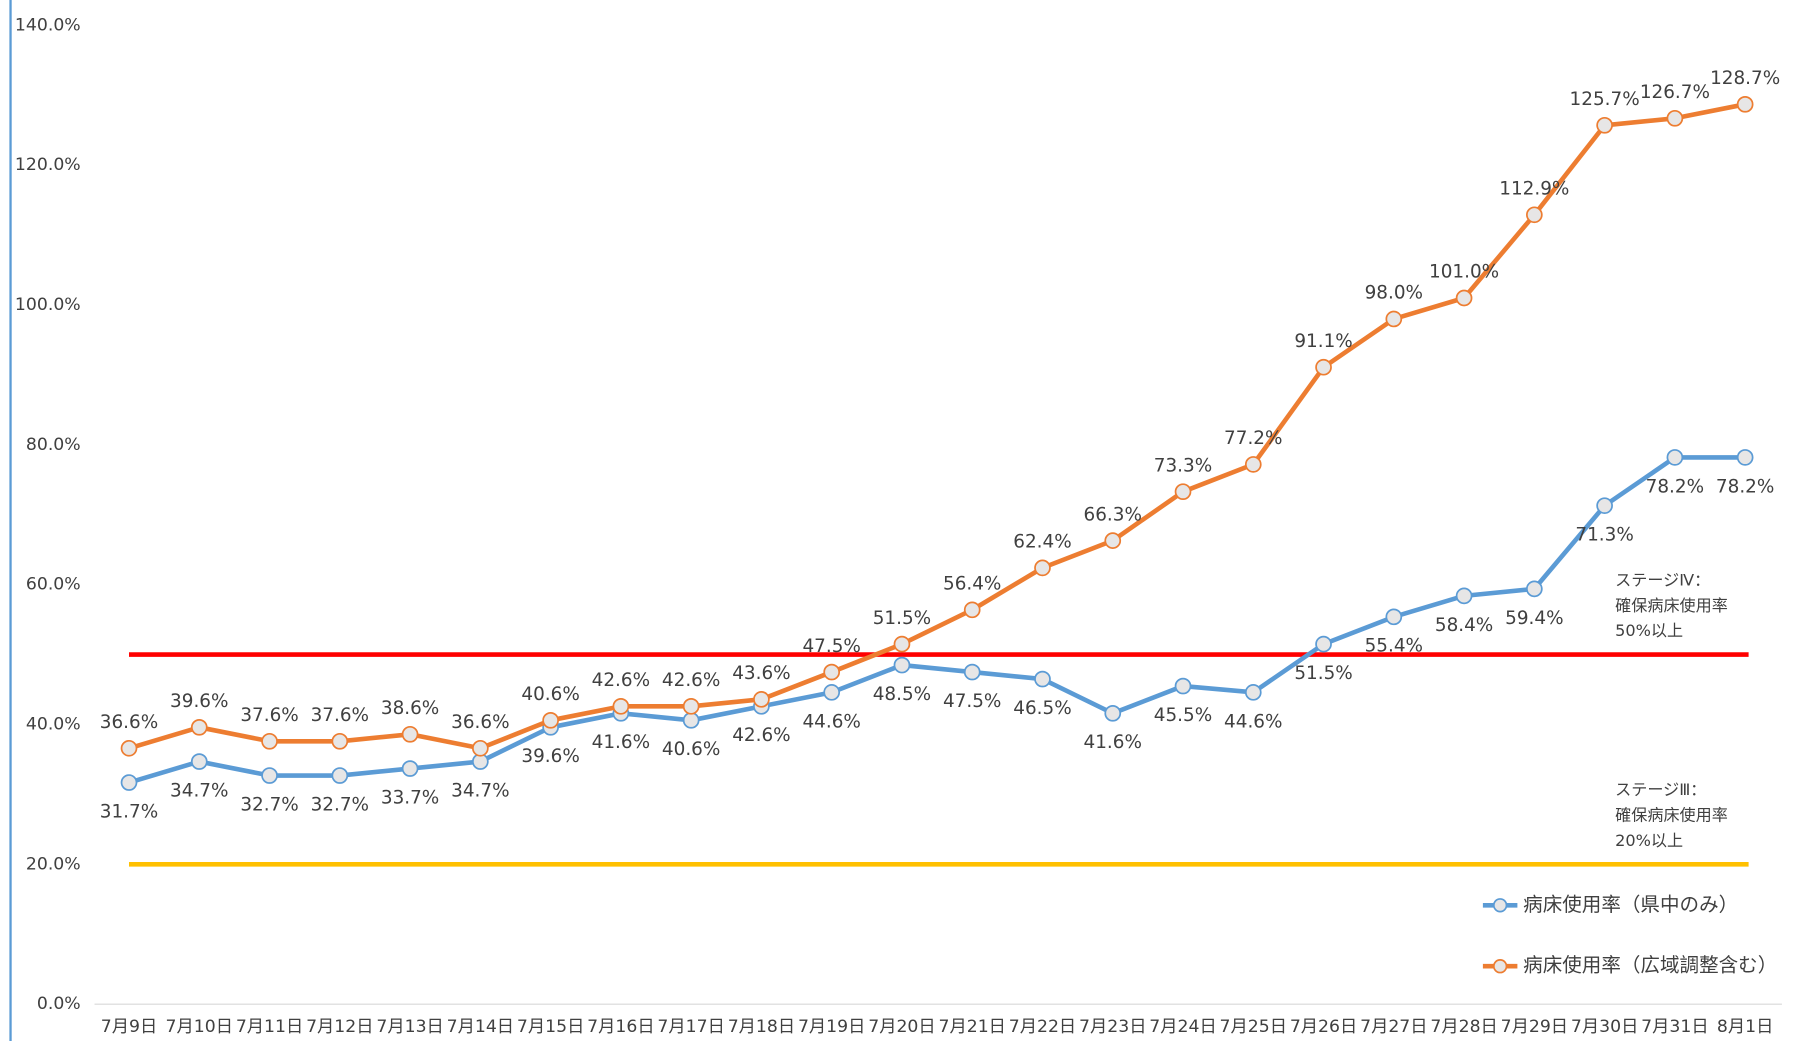  Describe the element at coordinates (269, 1027) in the screenshot. I see `x-tick-label: 7月11日` at that location.